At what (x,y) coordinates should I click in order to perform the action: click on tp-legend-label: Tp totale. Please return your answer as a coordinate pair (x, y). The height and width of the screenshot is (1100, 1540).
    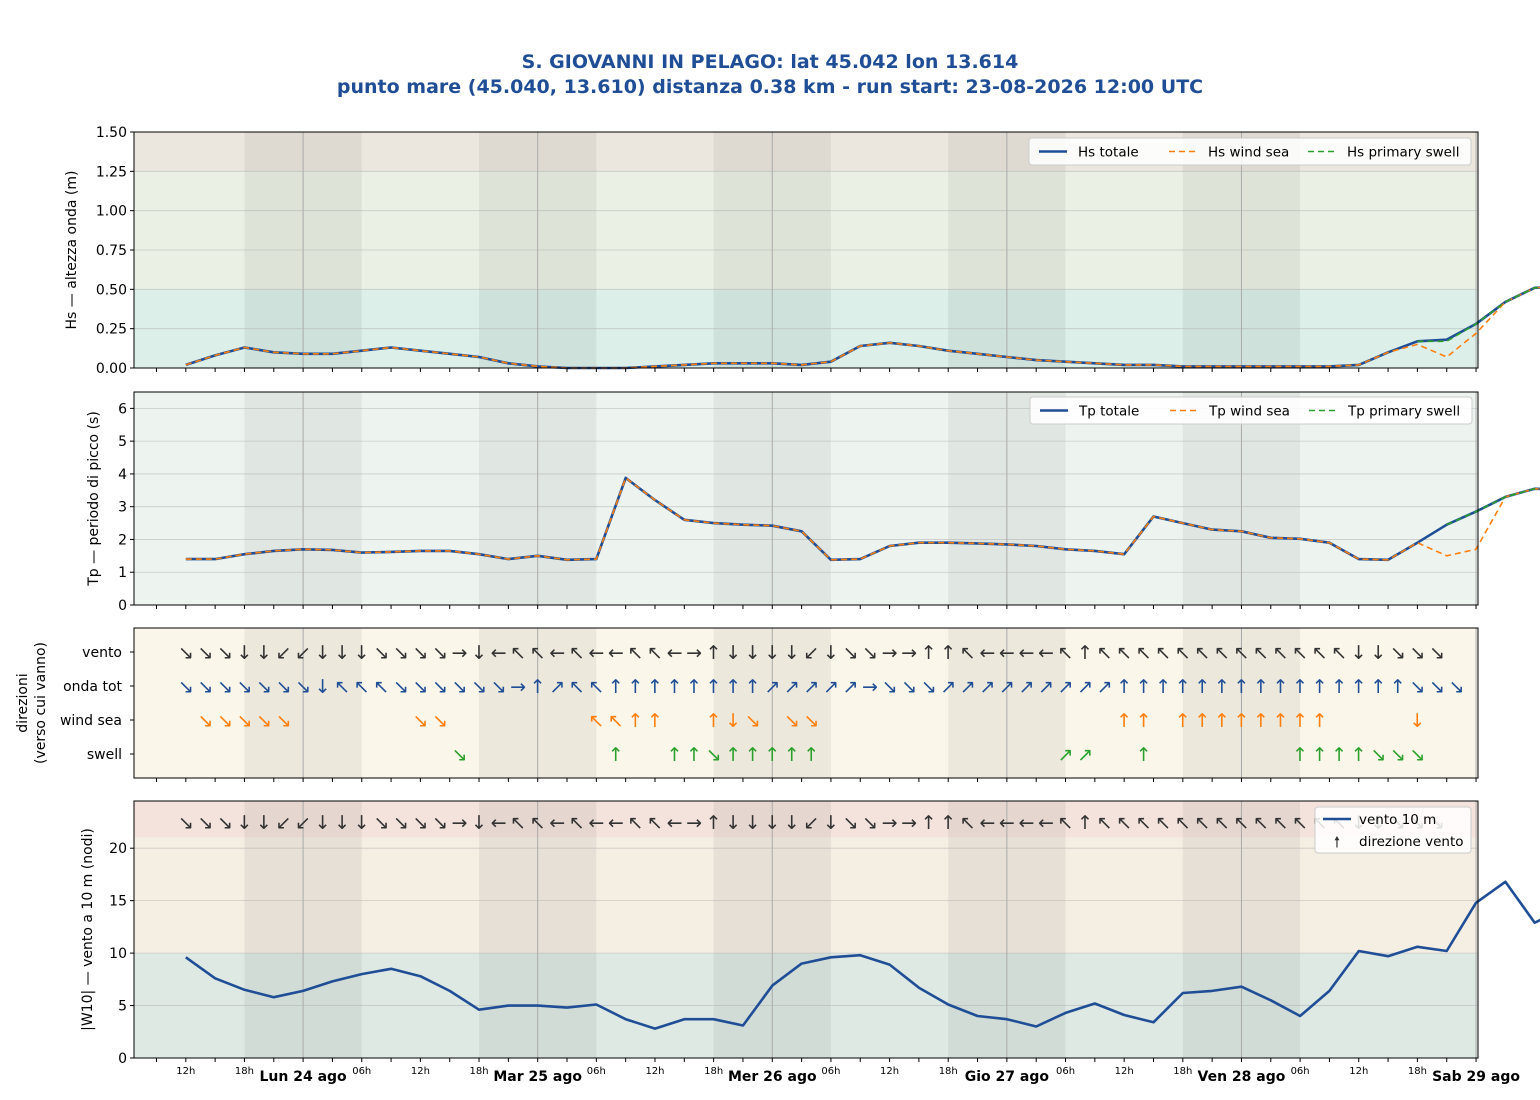
    Looking at the image, I should click on (1108, 412).